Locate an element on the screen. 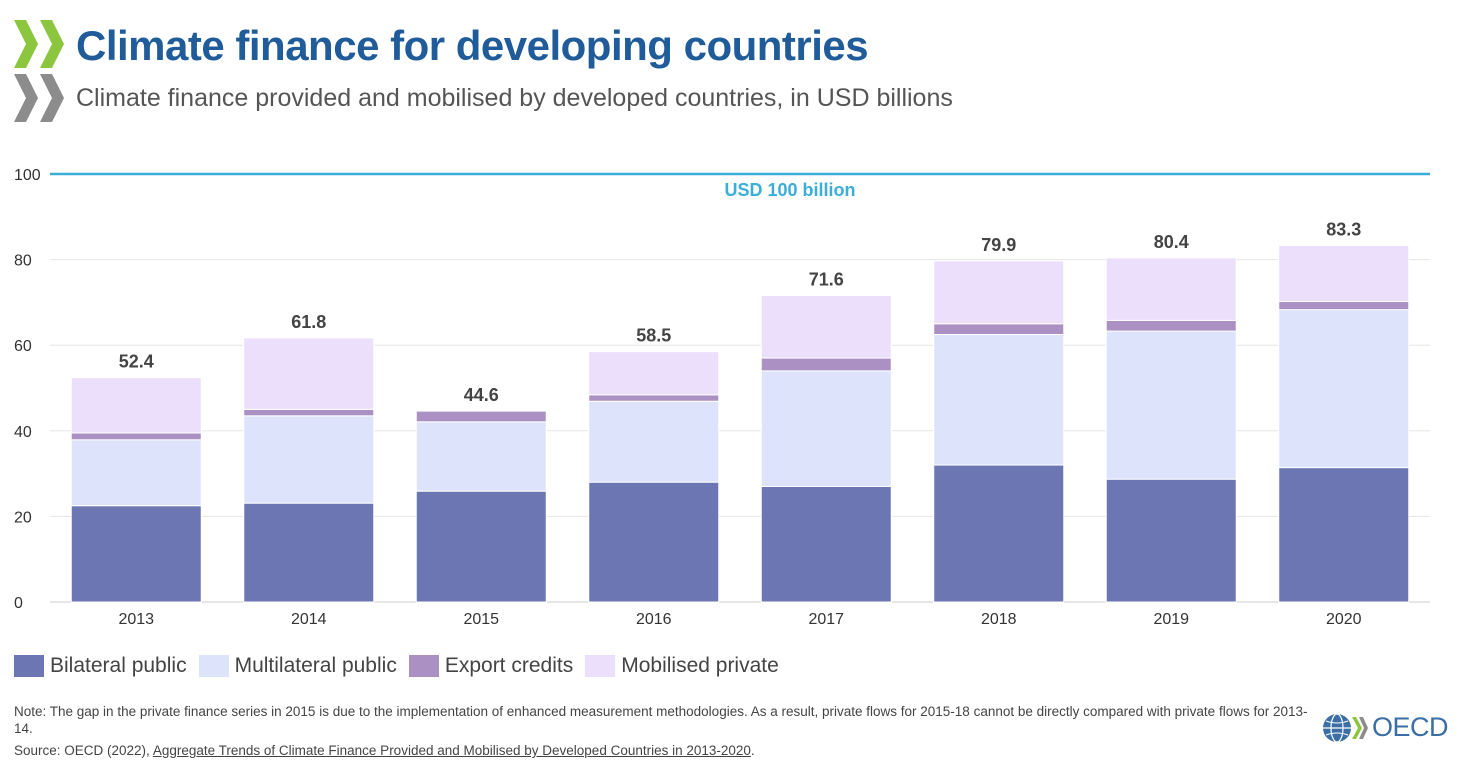 This screenshot has width=1457, height=766. globe-icon is located at coordinates (1337, 727).